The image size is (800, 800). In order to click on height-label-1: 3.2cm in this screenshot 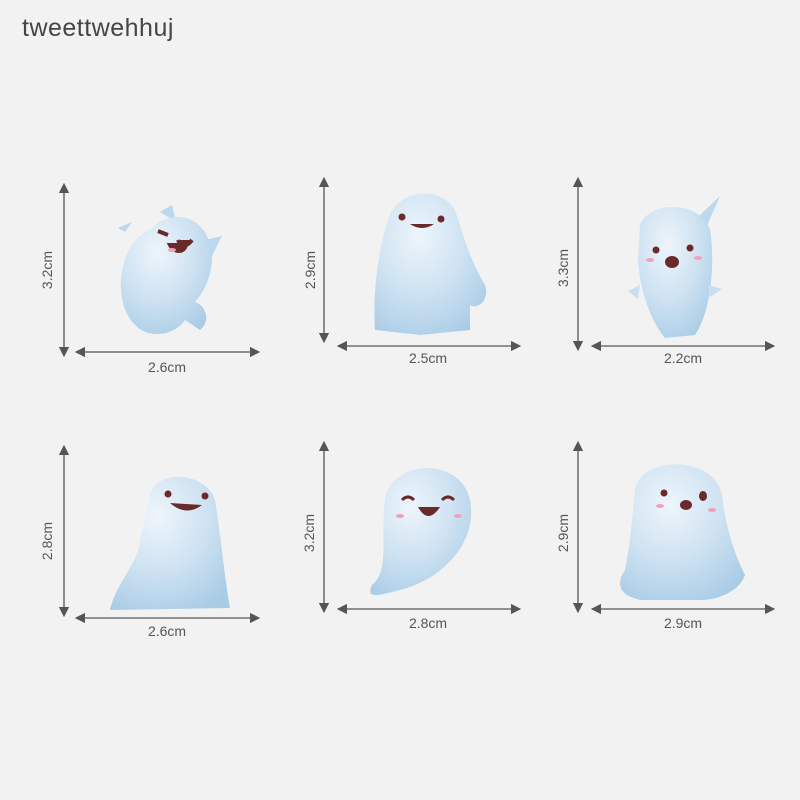, I will do `click(47, 270)`.